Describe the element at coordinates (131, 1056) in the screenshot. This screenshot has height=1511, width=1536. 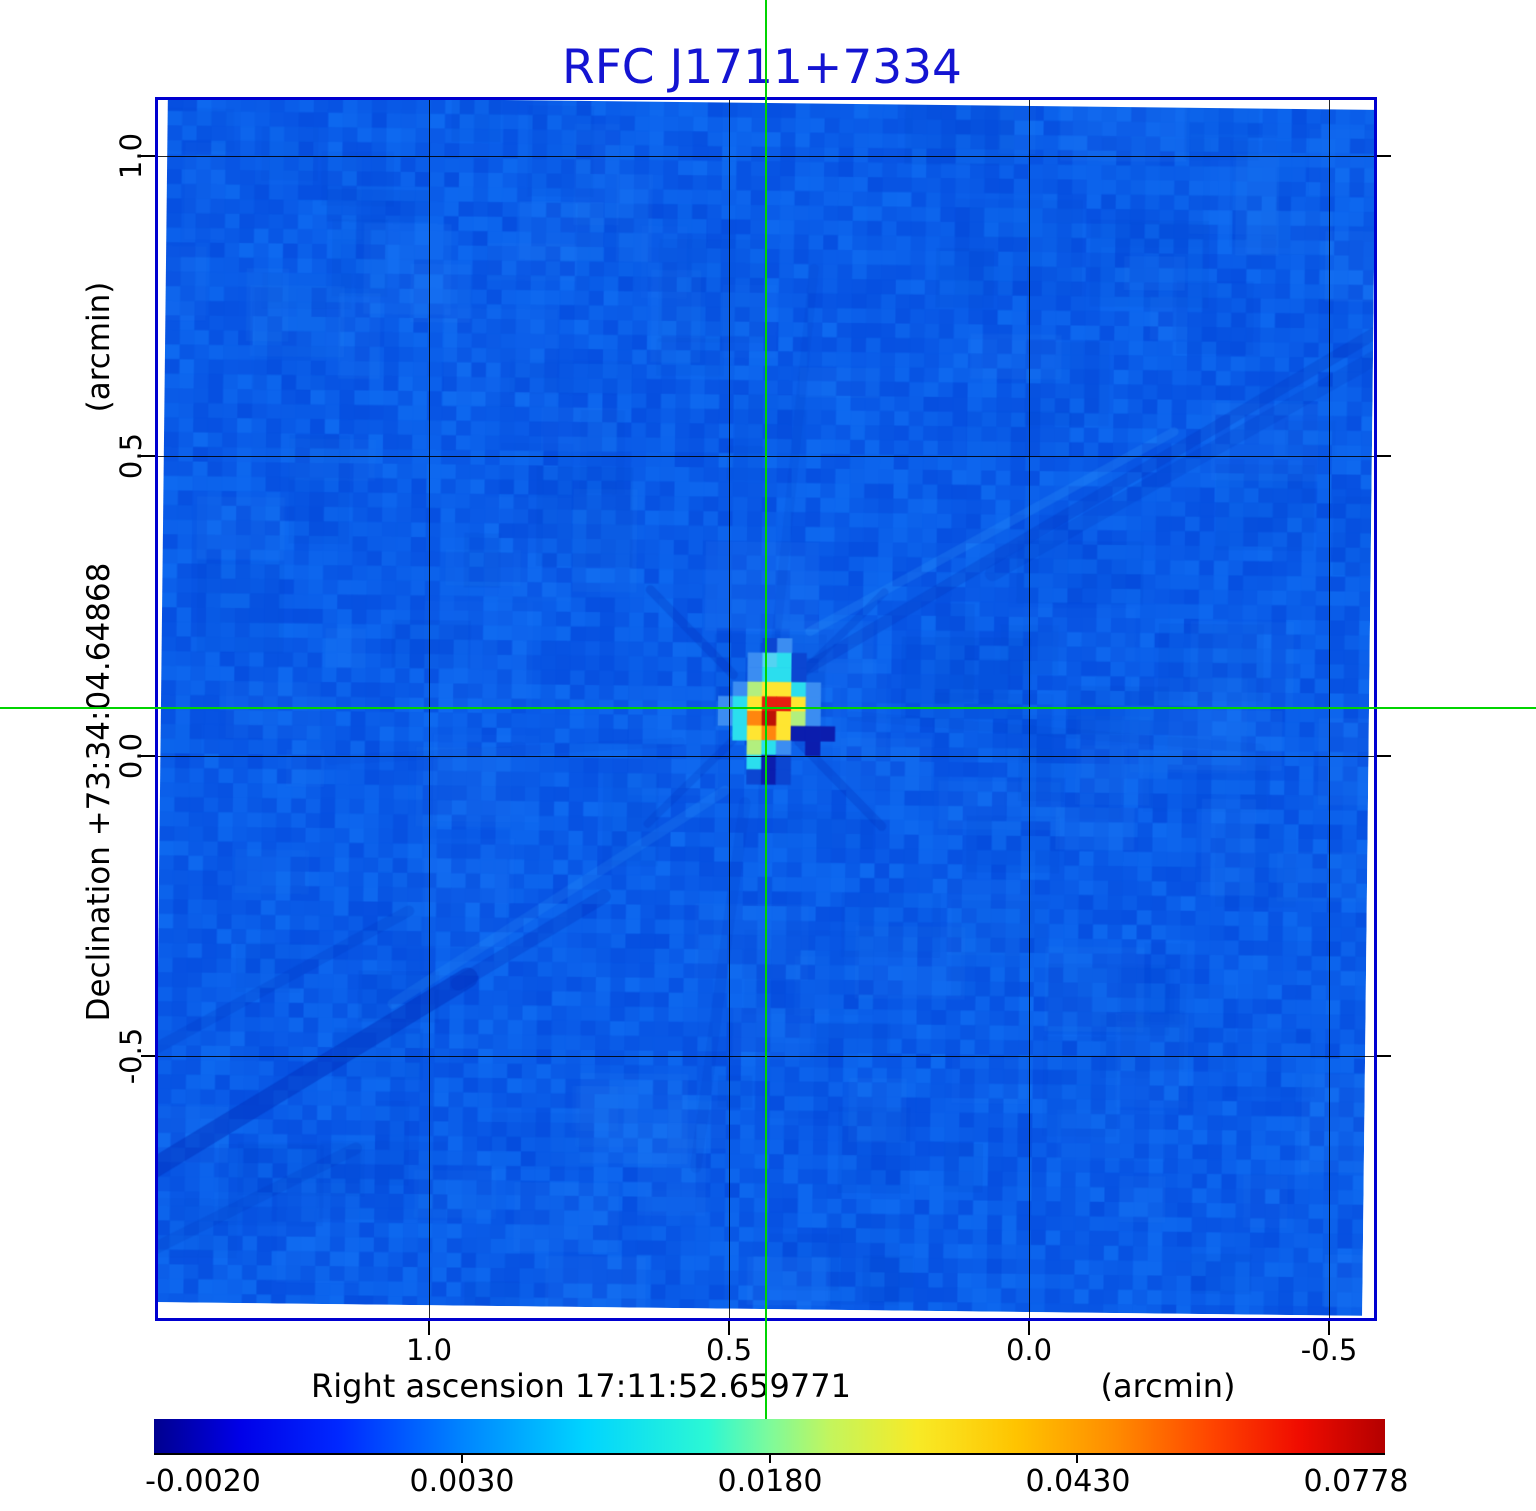
I see `y-axis-tick-label: -0.5` at that location.